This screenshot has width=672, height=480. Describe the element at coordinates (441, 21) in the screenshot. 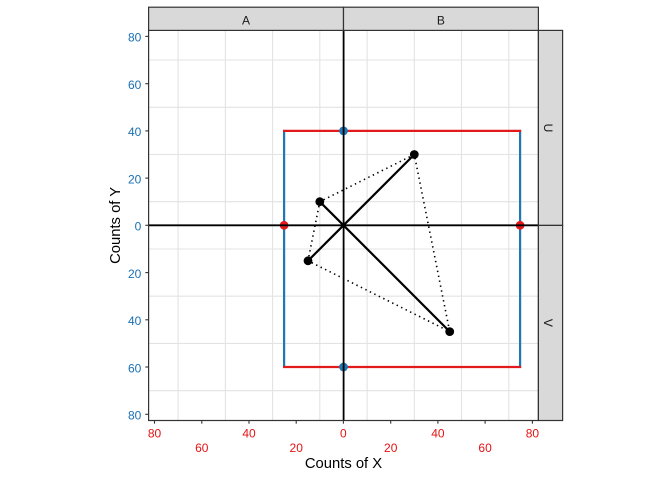

I see `svg-text: B` at that location.